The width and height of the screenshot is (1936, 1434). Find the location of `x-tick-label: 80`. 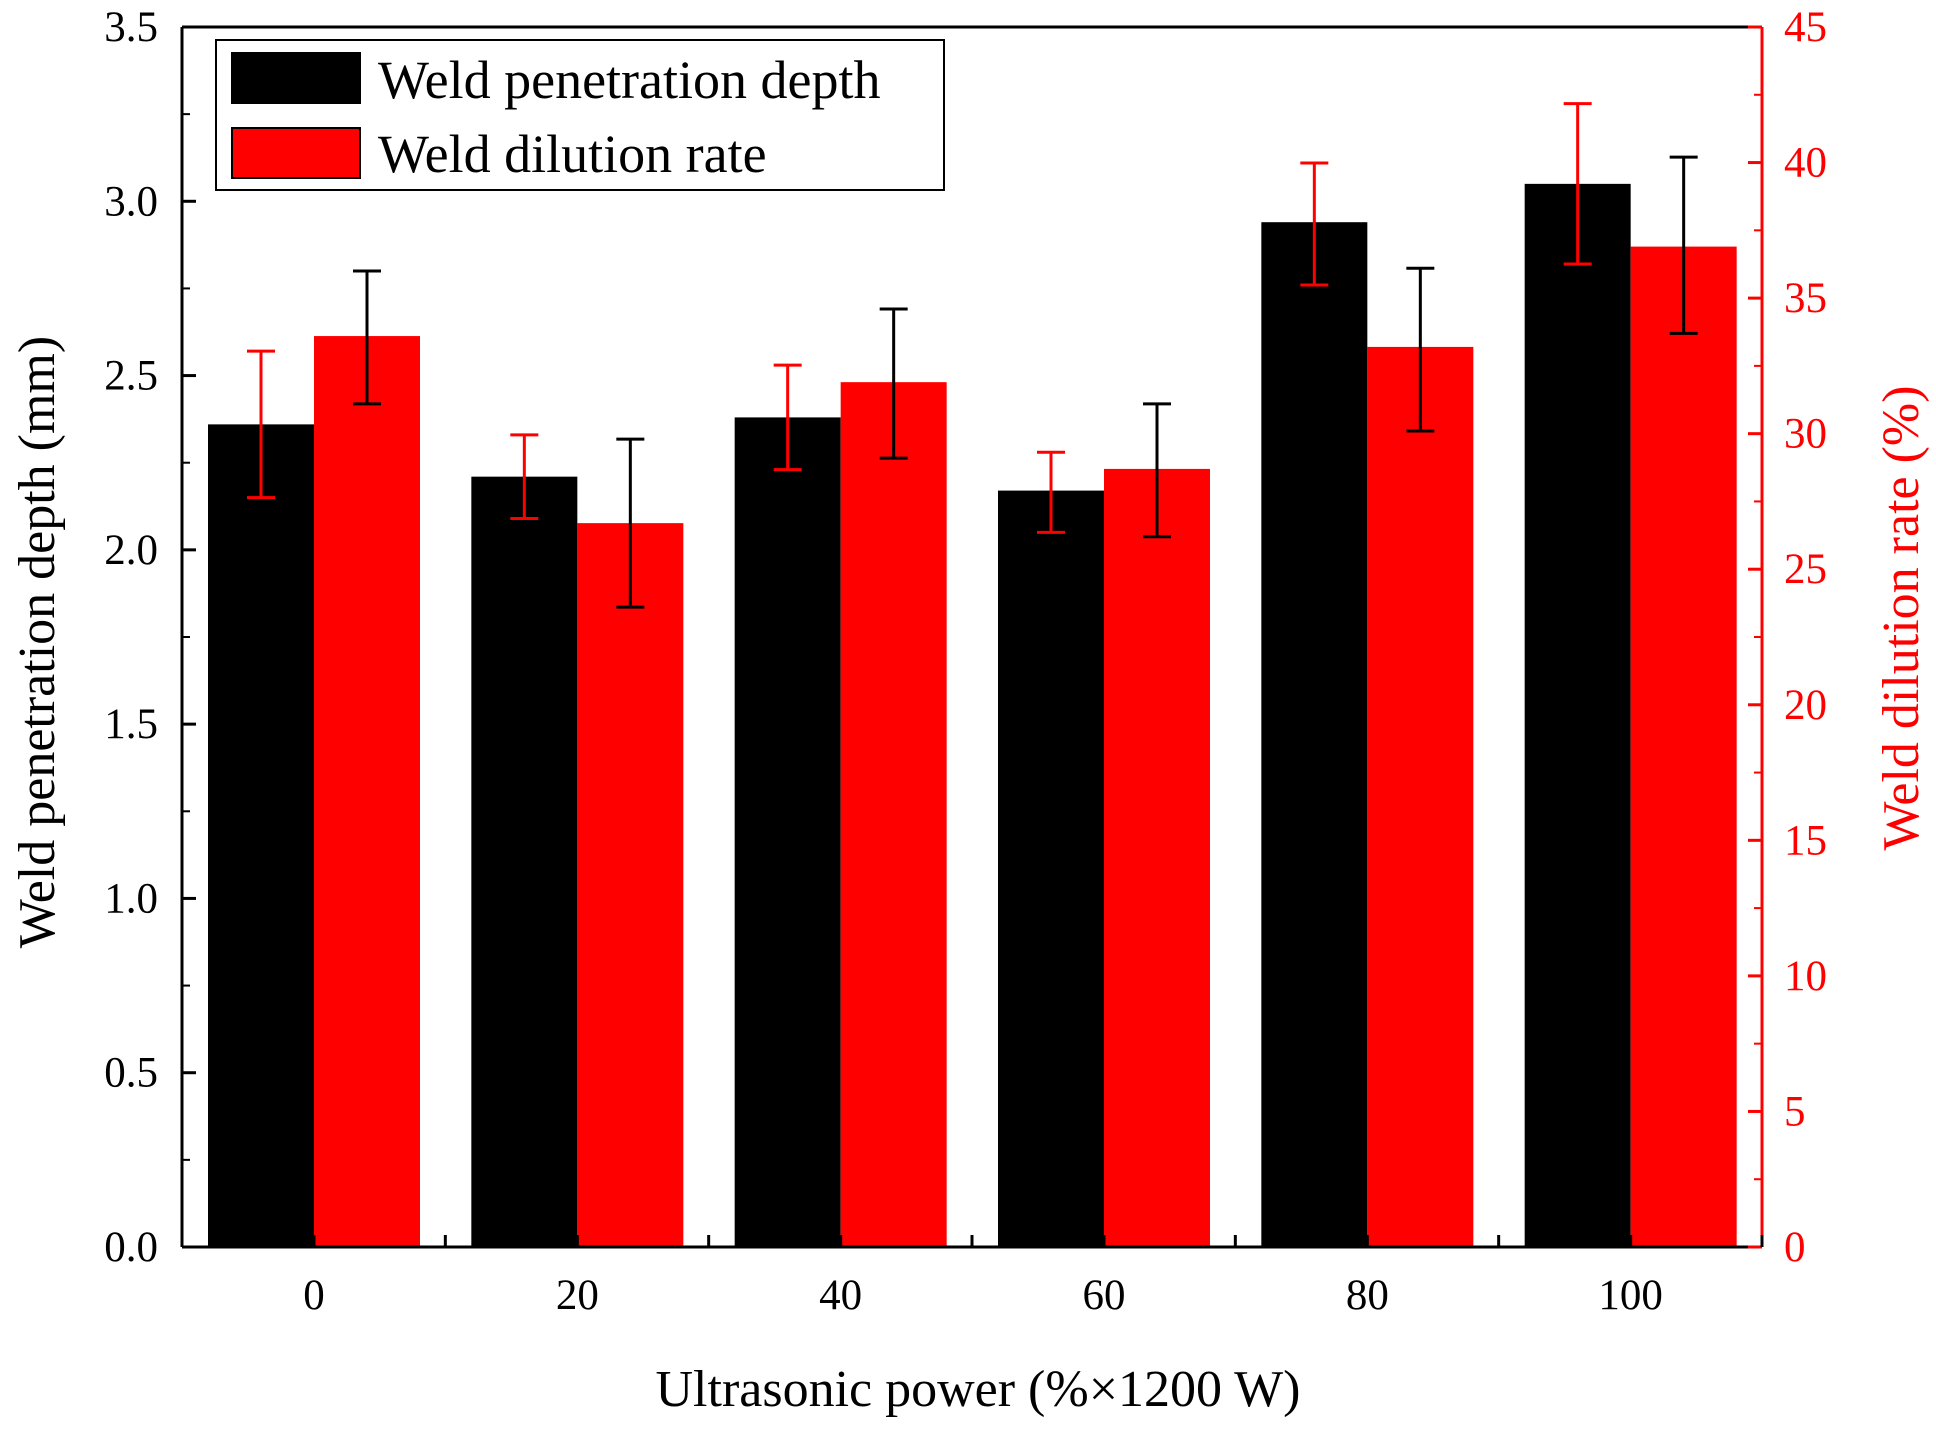

x-tick-label: 80 is located at coordinates (1367, 1295).